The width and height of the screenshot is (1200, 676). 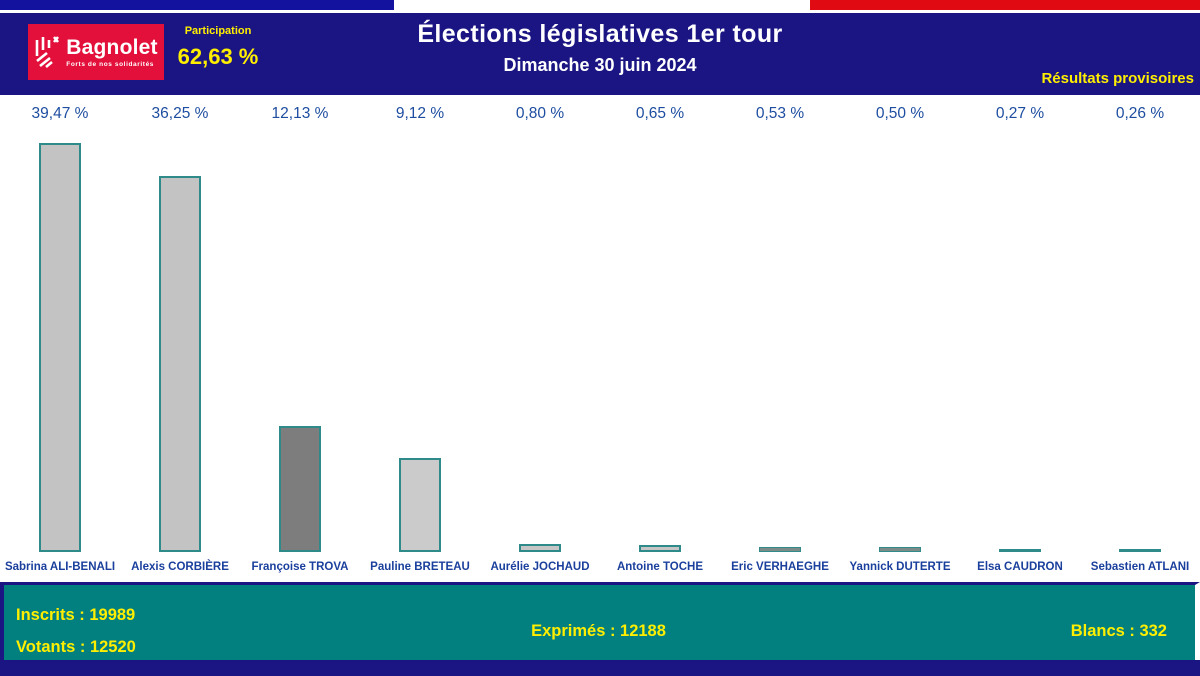 What do you see at coordinates (420, 113) in the screenshot?
I see `bar-value-label: 9,12 %` at bounding box center [420, 113].